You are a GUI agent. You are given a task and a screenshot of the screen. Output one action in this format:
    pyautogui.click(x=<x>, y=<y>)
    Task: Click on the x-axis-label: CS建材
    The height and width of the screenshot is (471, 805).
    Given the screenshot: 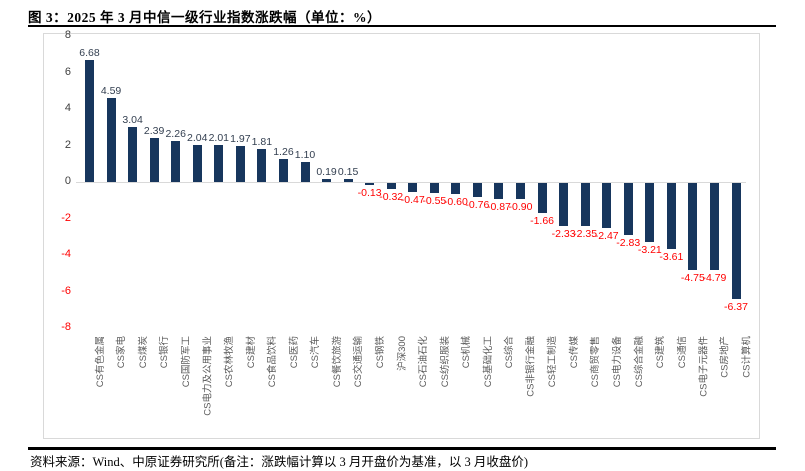 What is the action you would take?
    pyautogui.click(x=251, y=352)
    